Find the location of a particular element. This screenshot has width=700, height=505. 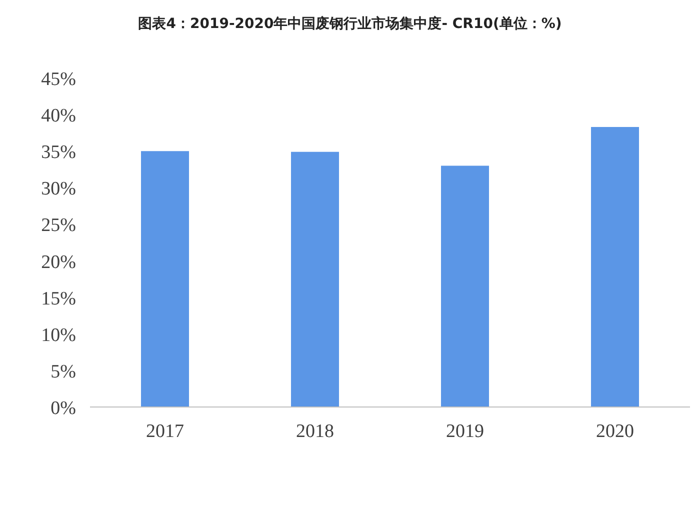

chart-title: 图表4：2019-2020年中国废钢行业市场集中度- CR10(单位：%) is located at coordinates (350, 23).